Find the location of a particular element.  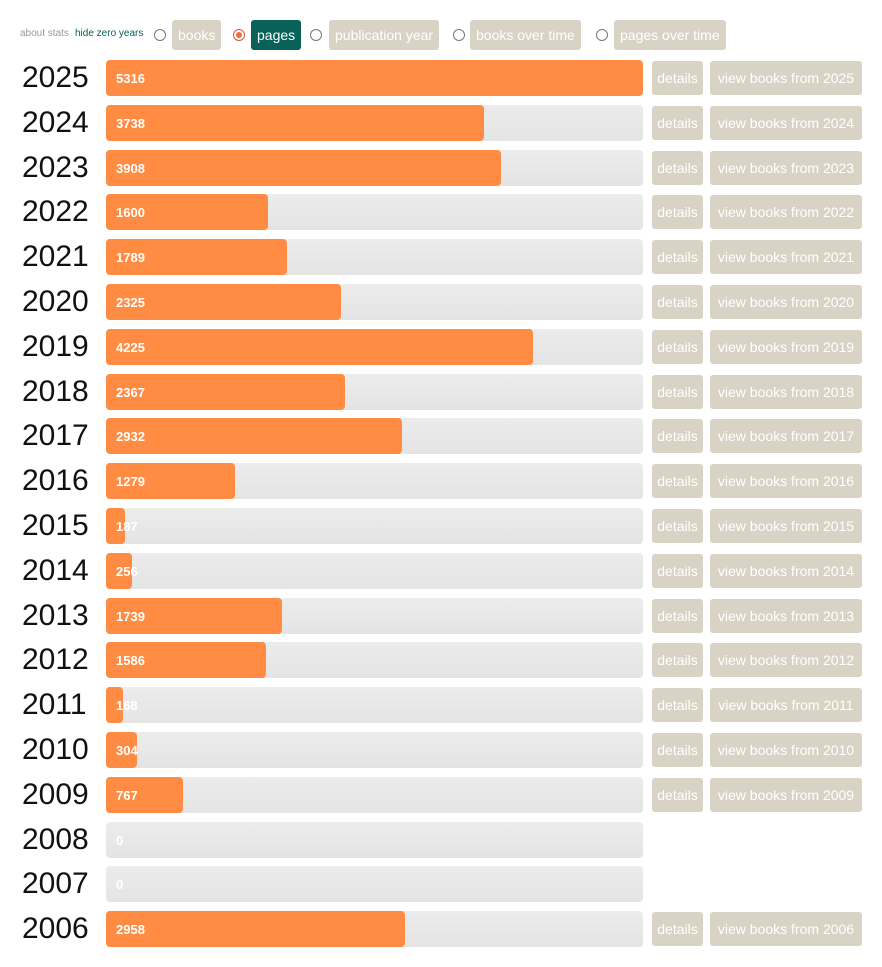

option-button: pages over time is located at coordinates (670, 35).